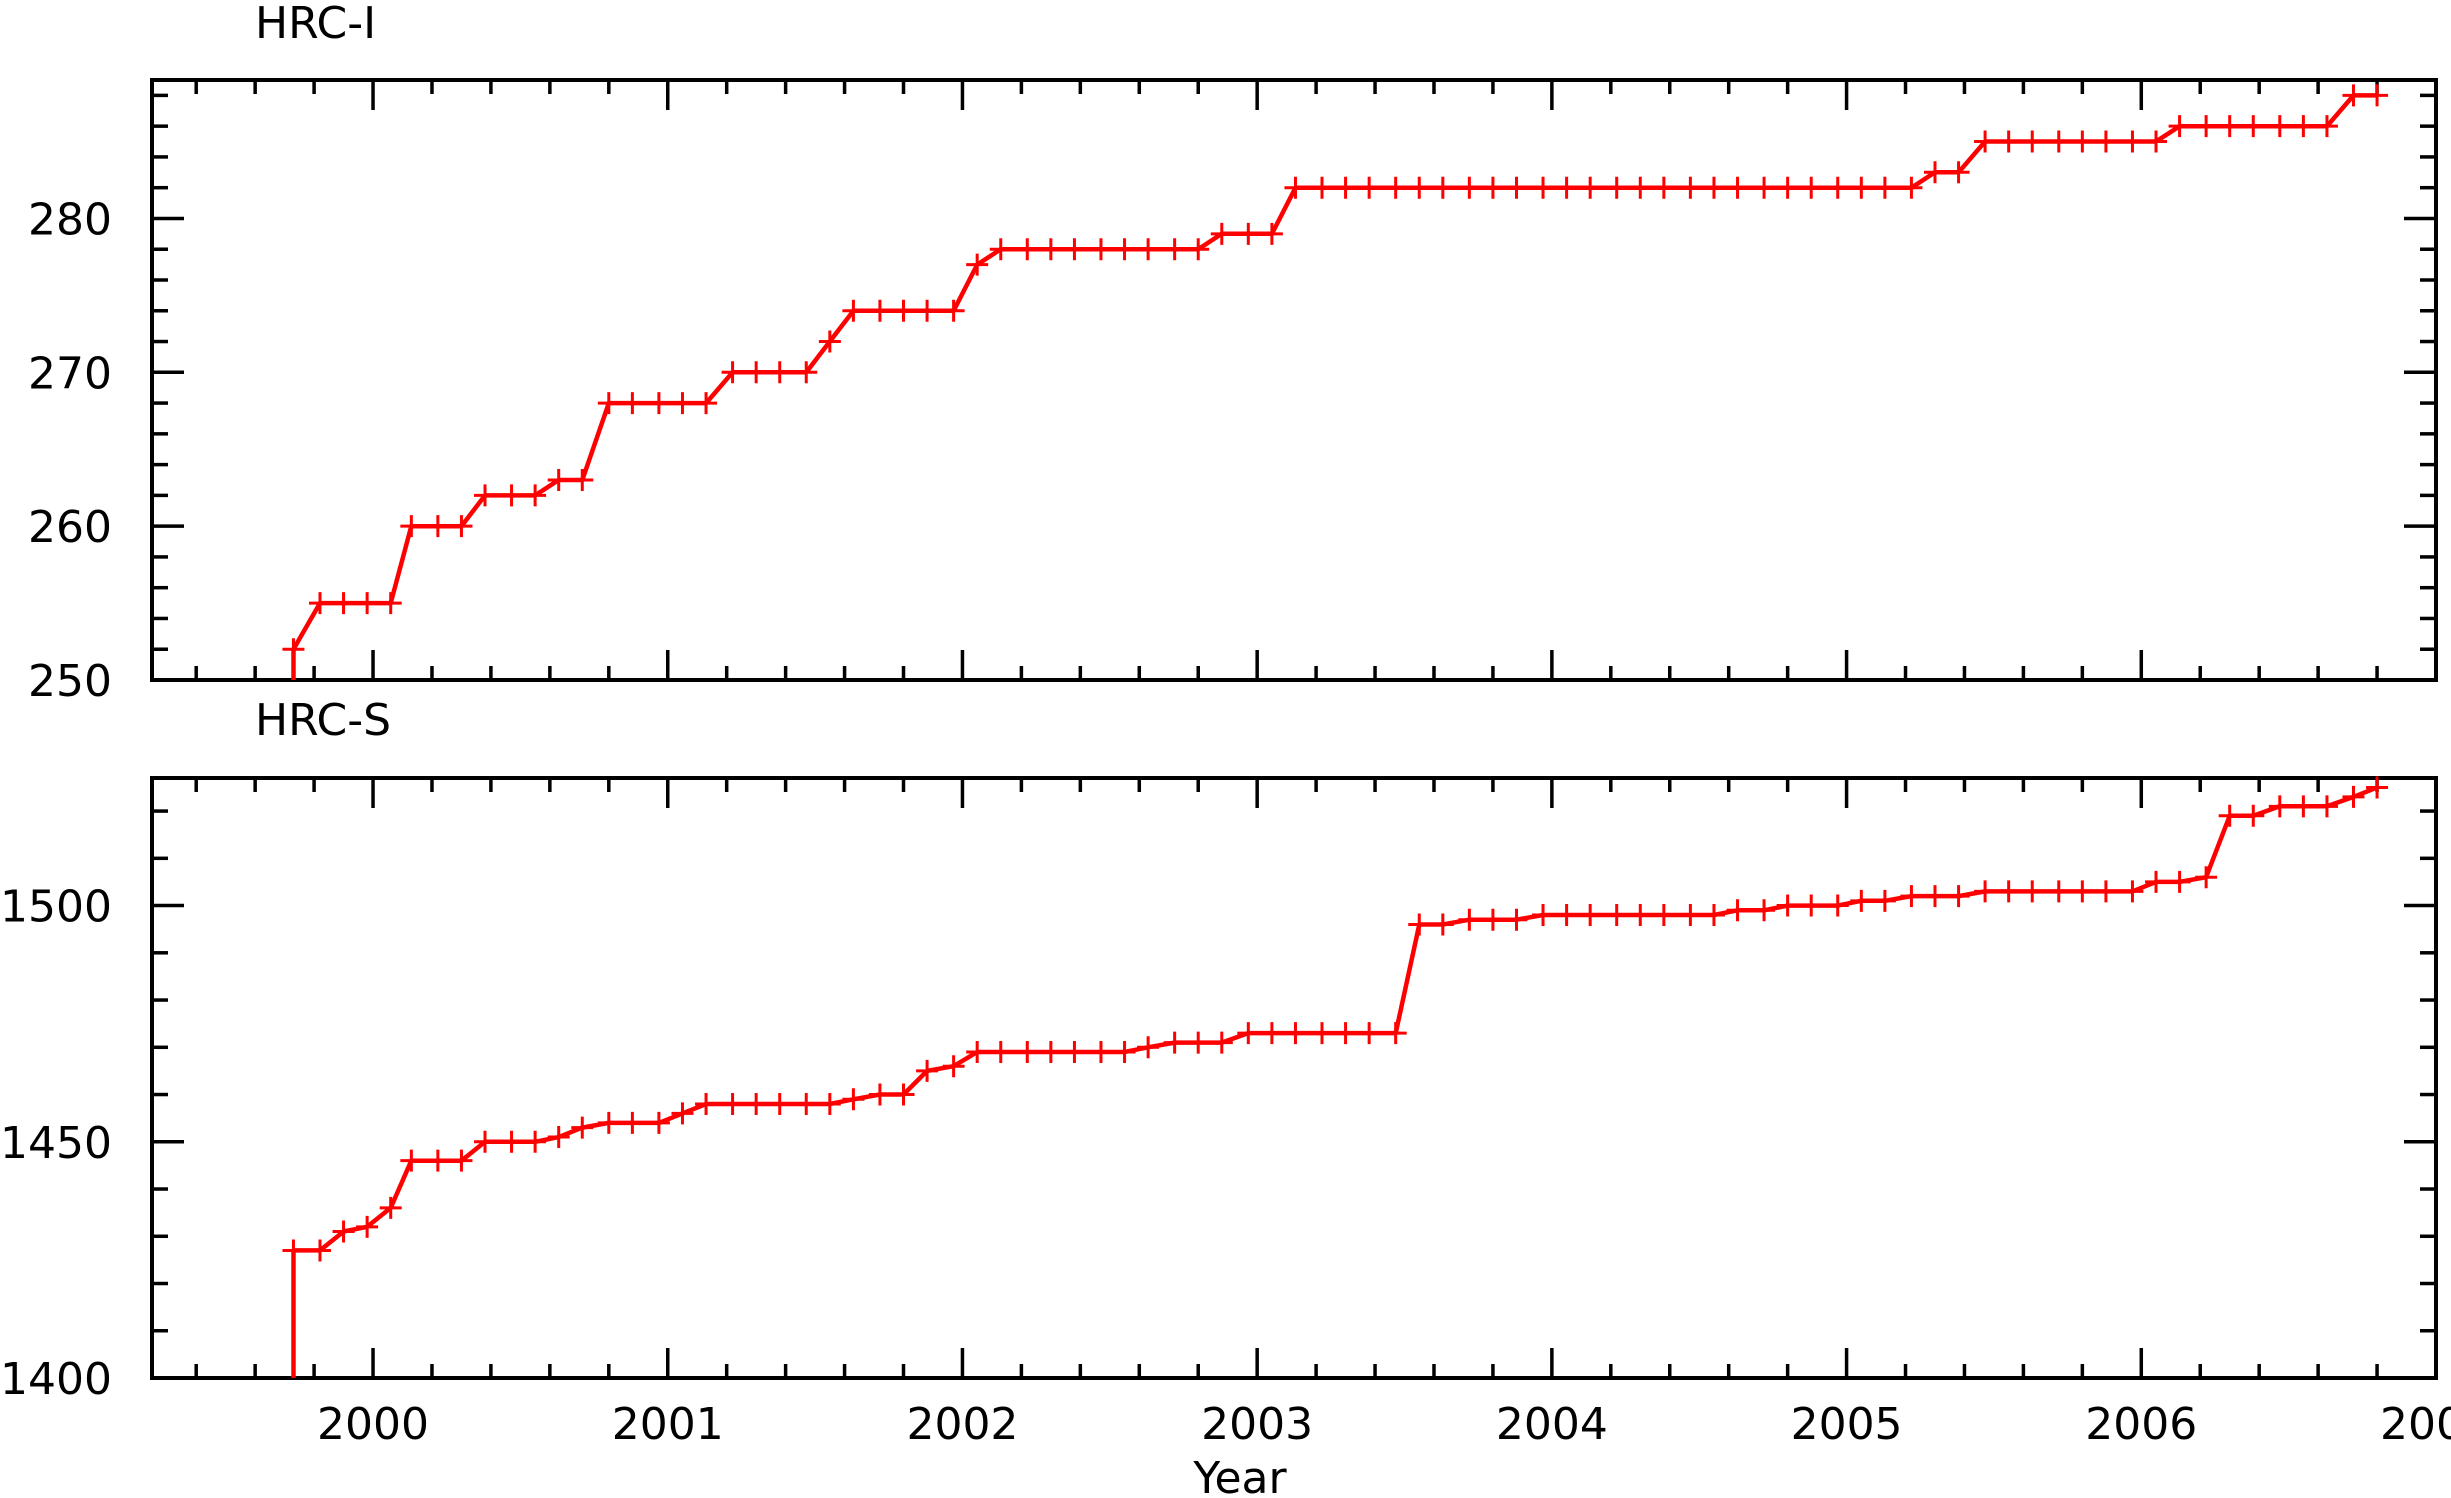 The width and height of the screenshot is (2451, 1498). I want to click on x-tick-label: 2006, so click(2141, 1424).